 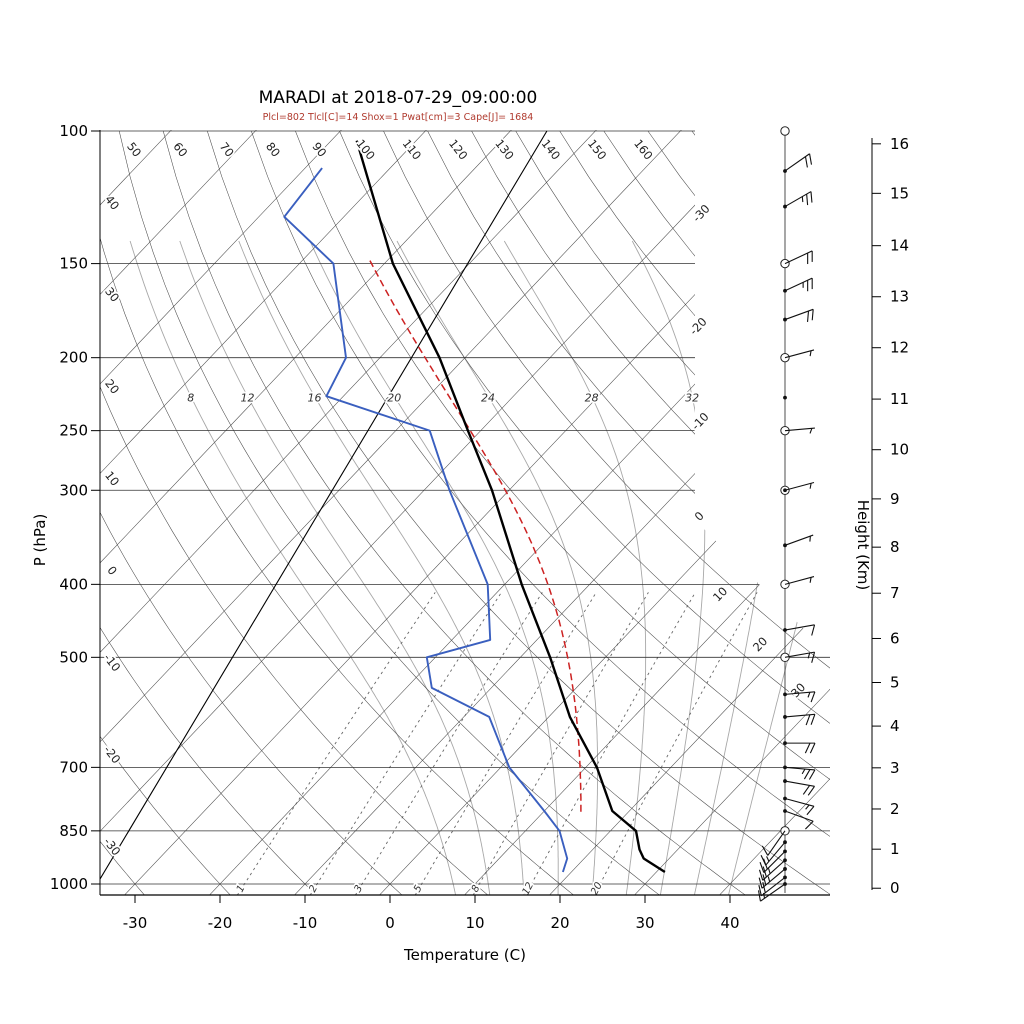 I want to click on dry-adiabat-line, so click(x=124, y=512).